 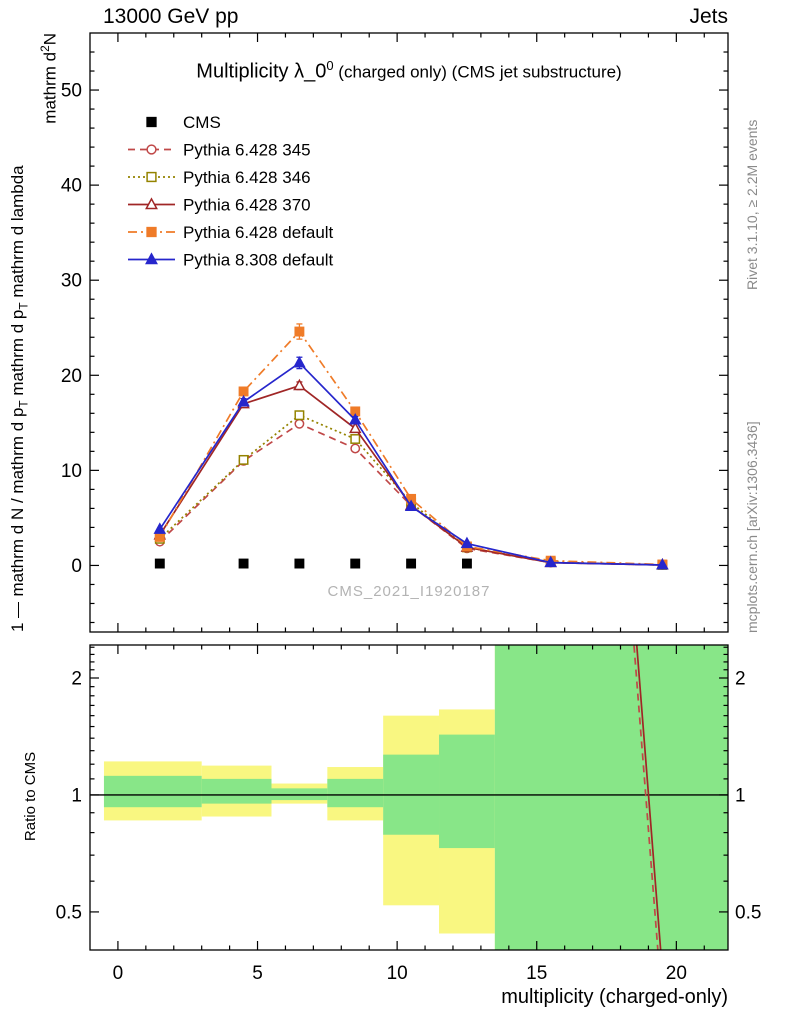 I want to click on analysis-group-label: Jets, so click(x=708, y=16).